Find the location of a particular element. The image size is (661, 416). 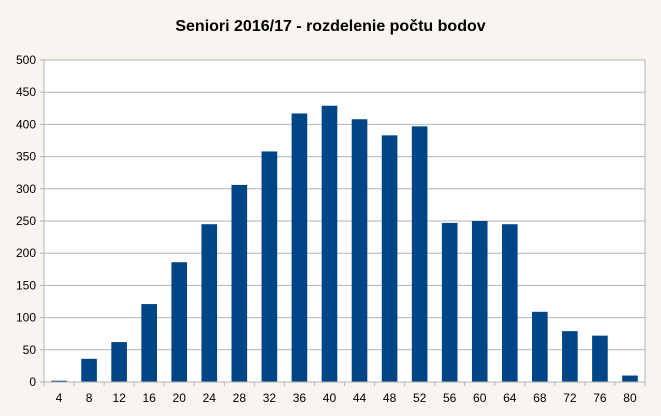

y-tick-label: 0 is located at coordinates (32, 382).